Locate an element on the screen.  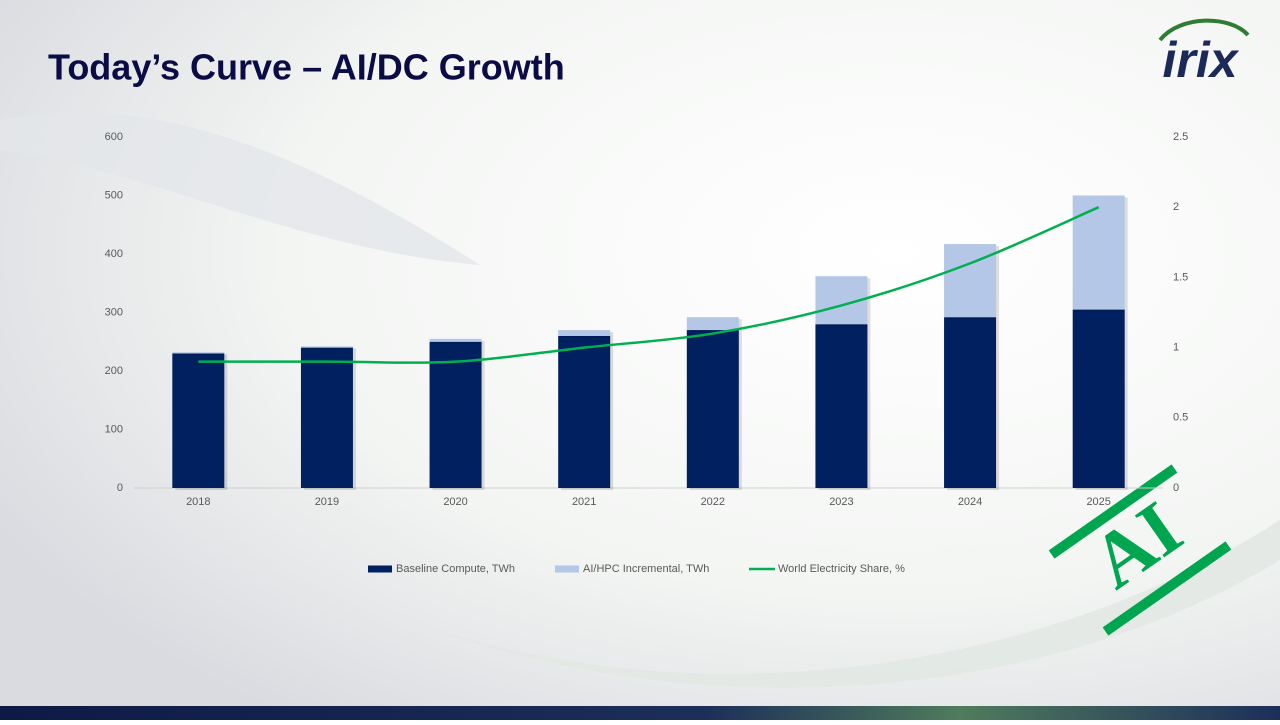
legend-label: Baseline Compute, TWh is located at coordinates (455, 569).